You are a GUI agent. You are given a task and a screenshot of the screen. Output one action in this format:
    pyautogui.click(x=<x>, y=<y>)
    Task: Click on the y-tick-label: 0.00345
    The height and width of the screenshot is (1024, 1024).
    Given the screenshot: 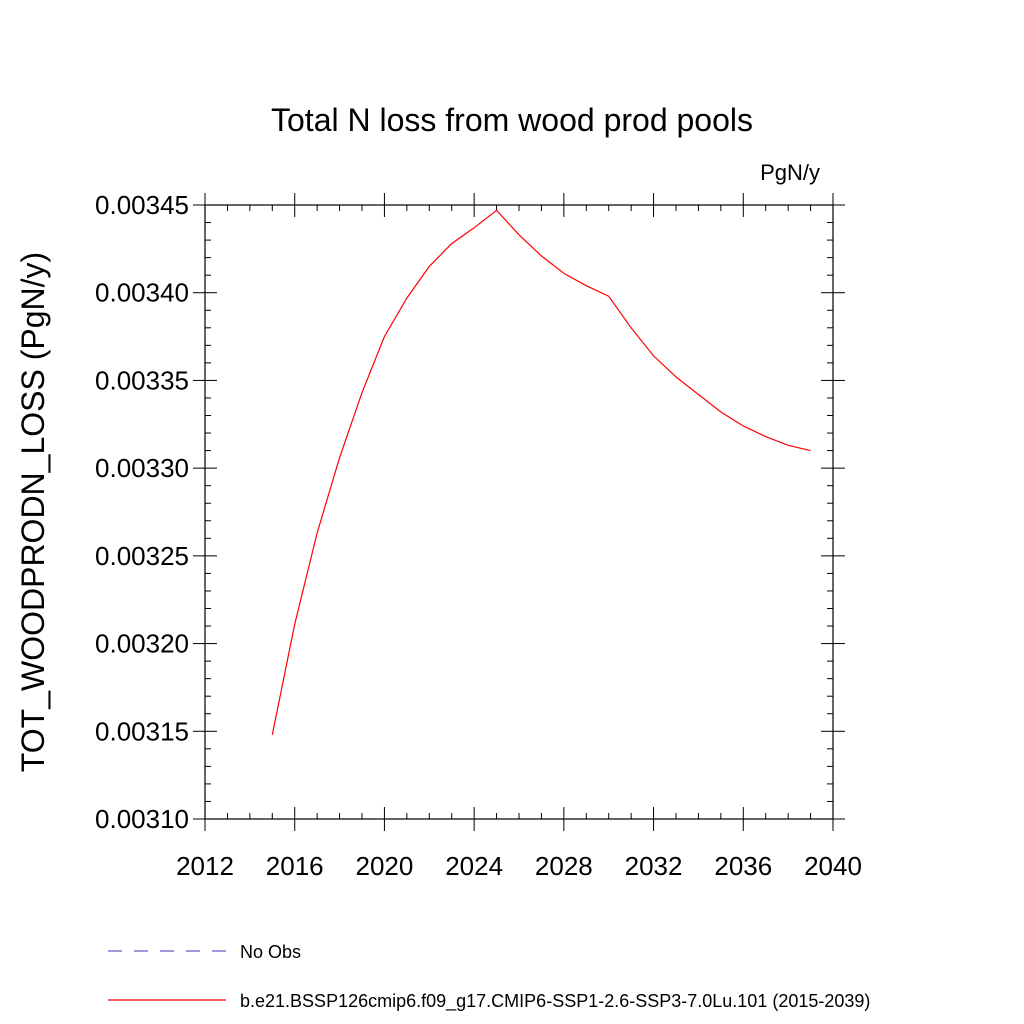 What is the action you would take?
    pyautogui.click(x=142, y=205)
    